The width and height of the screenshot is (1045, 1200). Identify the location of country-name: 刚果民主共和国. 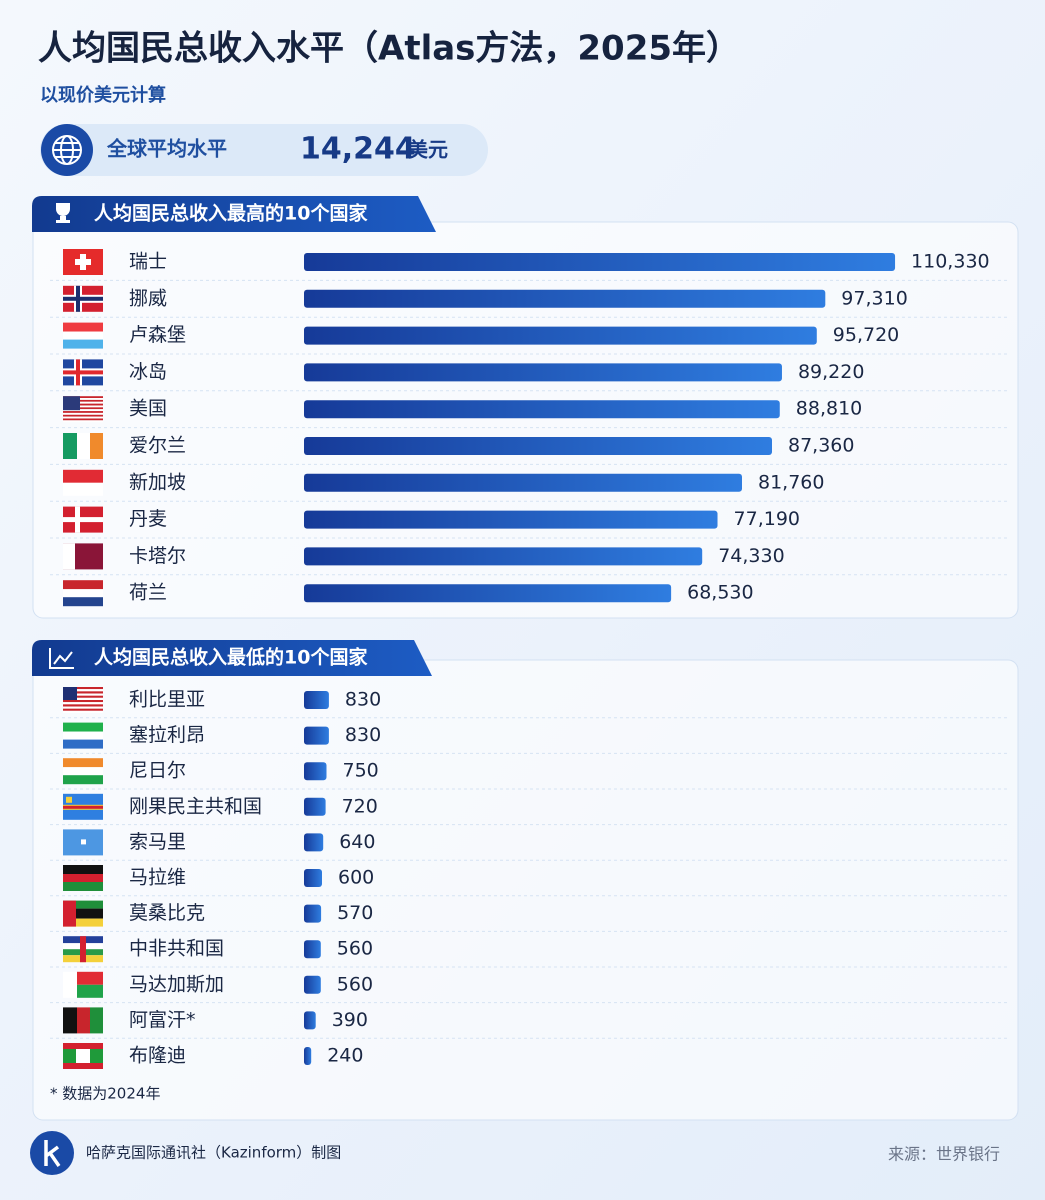
(195, 806).